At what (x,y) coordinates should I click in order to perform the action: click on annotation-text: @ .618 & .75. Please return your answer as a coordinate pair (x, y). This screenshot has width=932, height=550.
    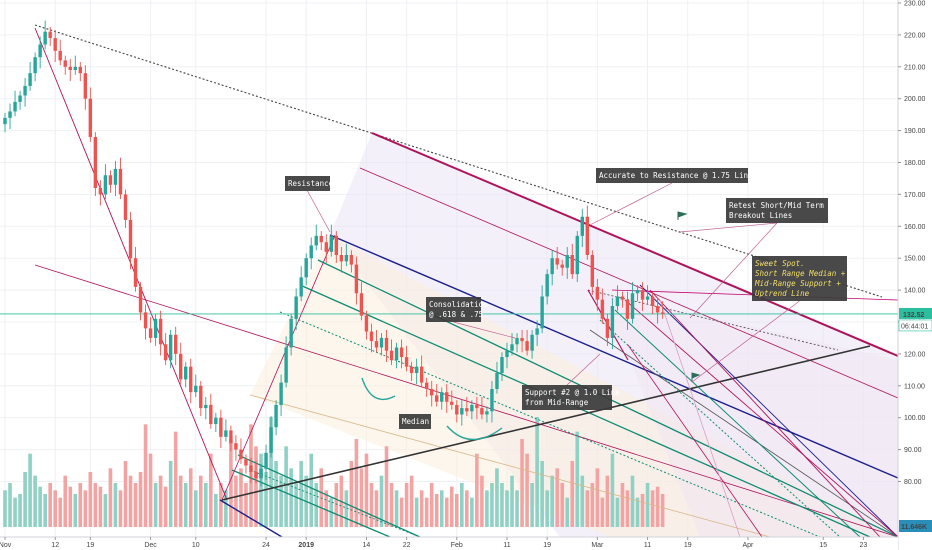
    Looking at the image, I should click on (456, 314).